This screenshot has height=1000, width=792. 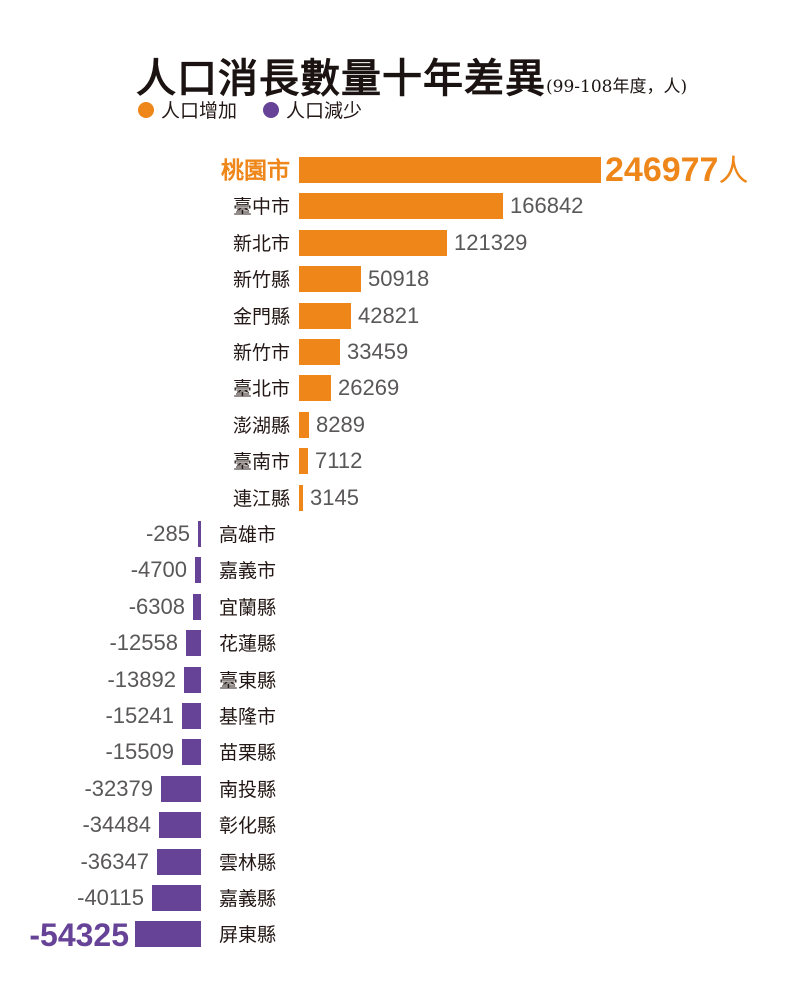 I want to click on chart-row: 澎湖縣 8289, so click(x=396, y=425).